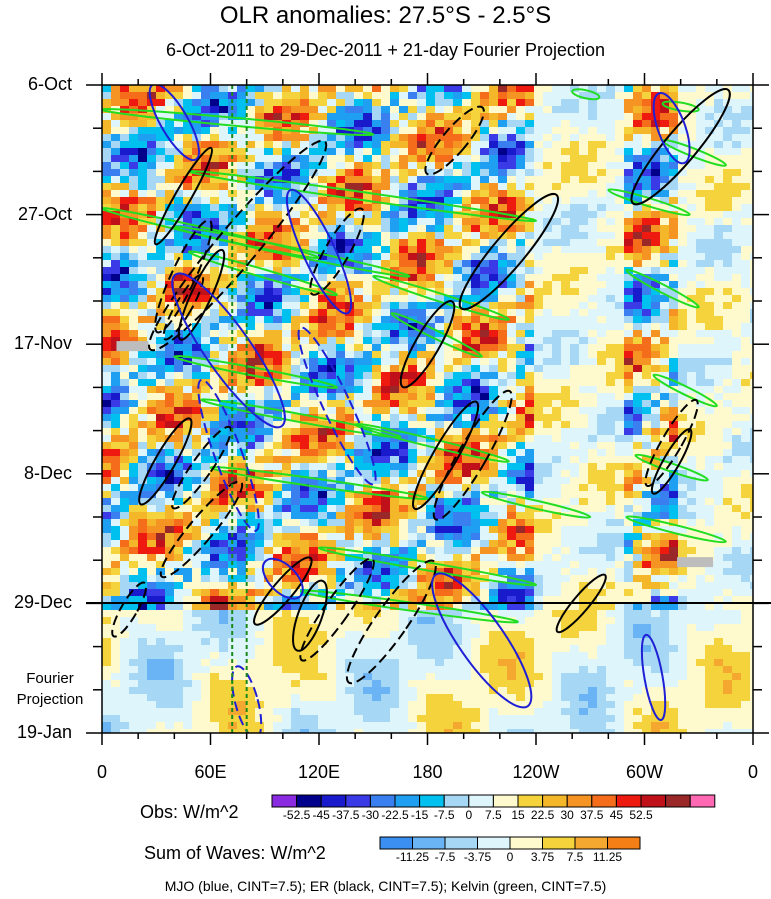  What do you see at coordinates (296, 815) in the screenshot?
I see `colorbar-level-label: -52.5` at bounding box center [296, 815].